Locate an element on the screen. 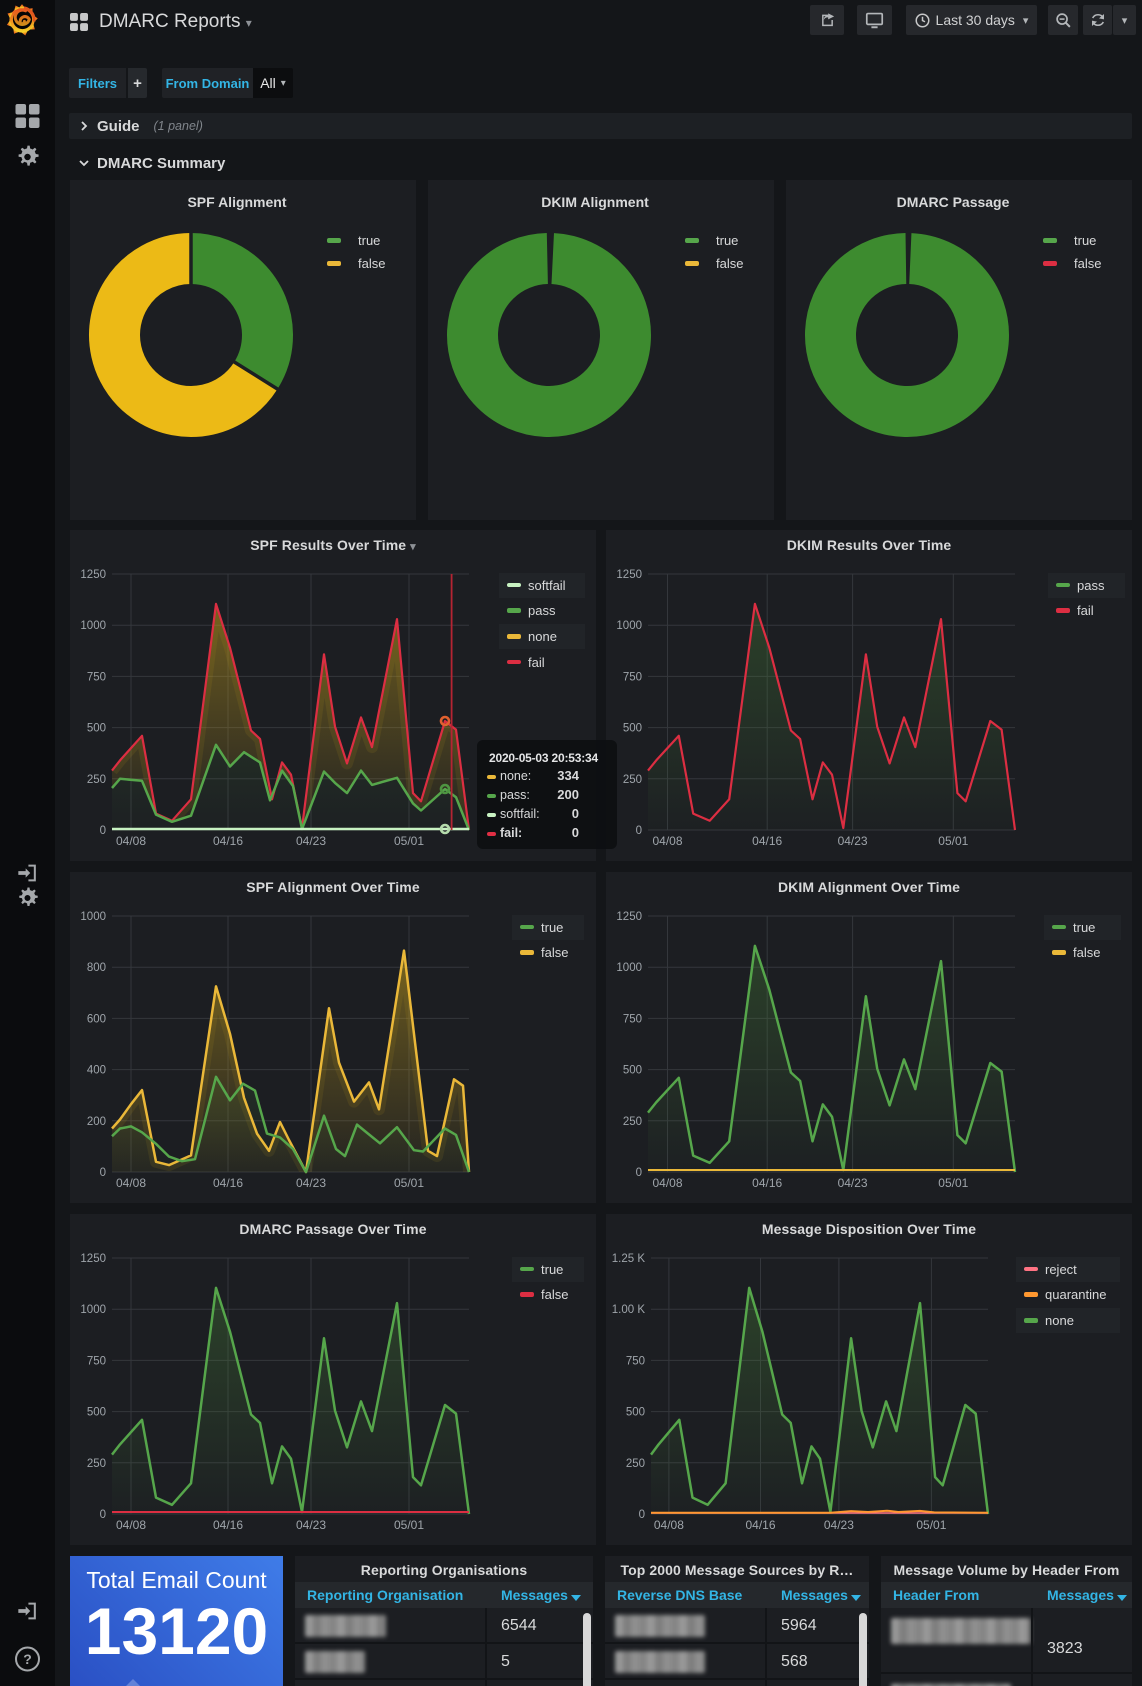 This screenshot has width=1142, height=1686. svg-text: 400 is located at coordinates (96, 1071).